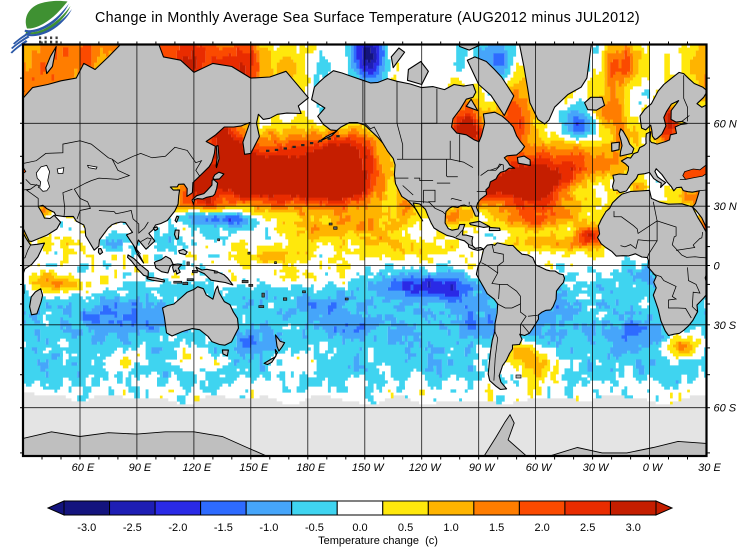 This screenshot has height=560, width=755. What do you see at coordinates (197, 468) in the screenshot?
I see `svg-text: 120 E` at bounding box center [197, 468].